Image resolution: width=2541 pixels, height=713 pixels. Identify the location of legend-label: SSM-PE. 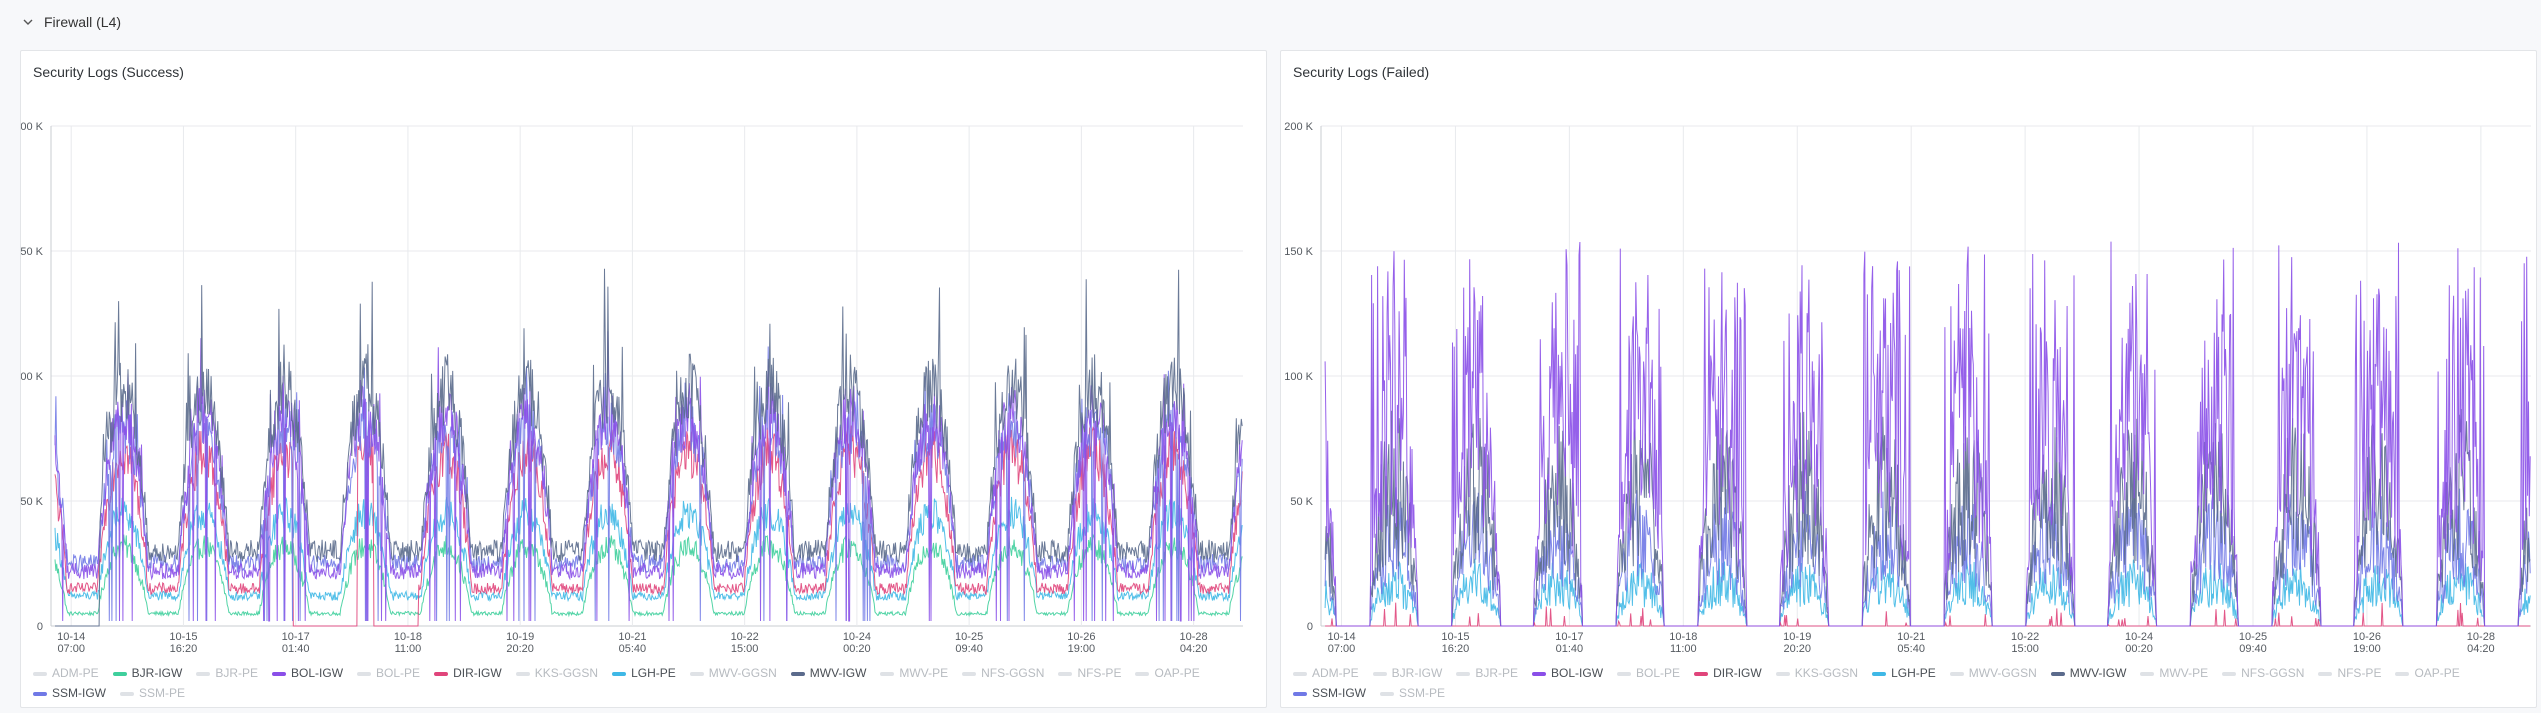
(162, 693).